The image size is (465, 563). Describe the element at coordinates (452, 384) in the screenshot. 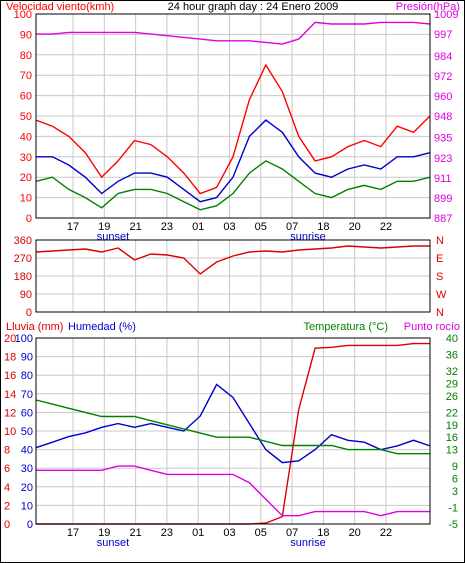

I see `temperature-tick-label: 29` at that location.